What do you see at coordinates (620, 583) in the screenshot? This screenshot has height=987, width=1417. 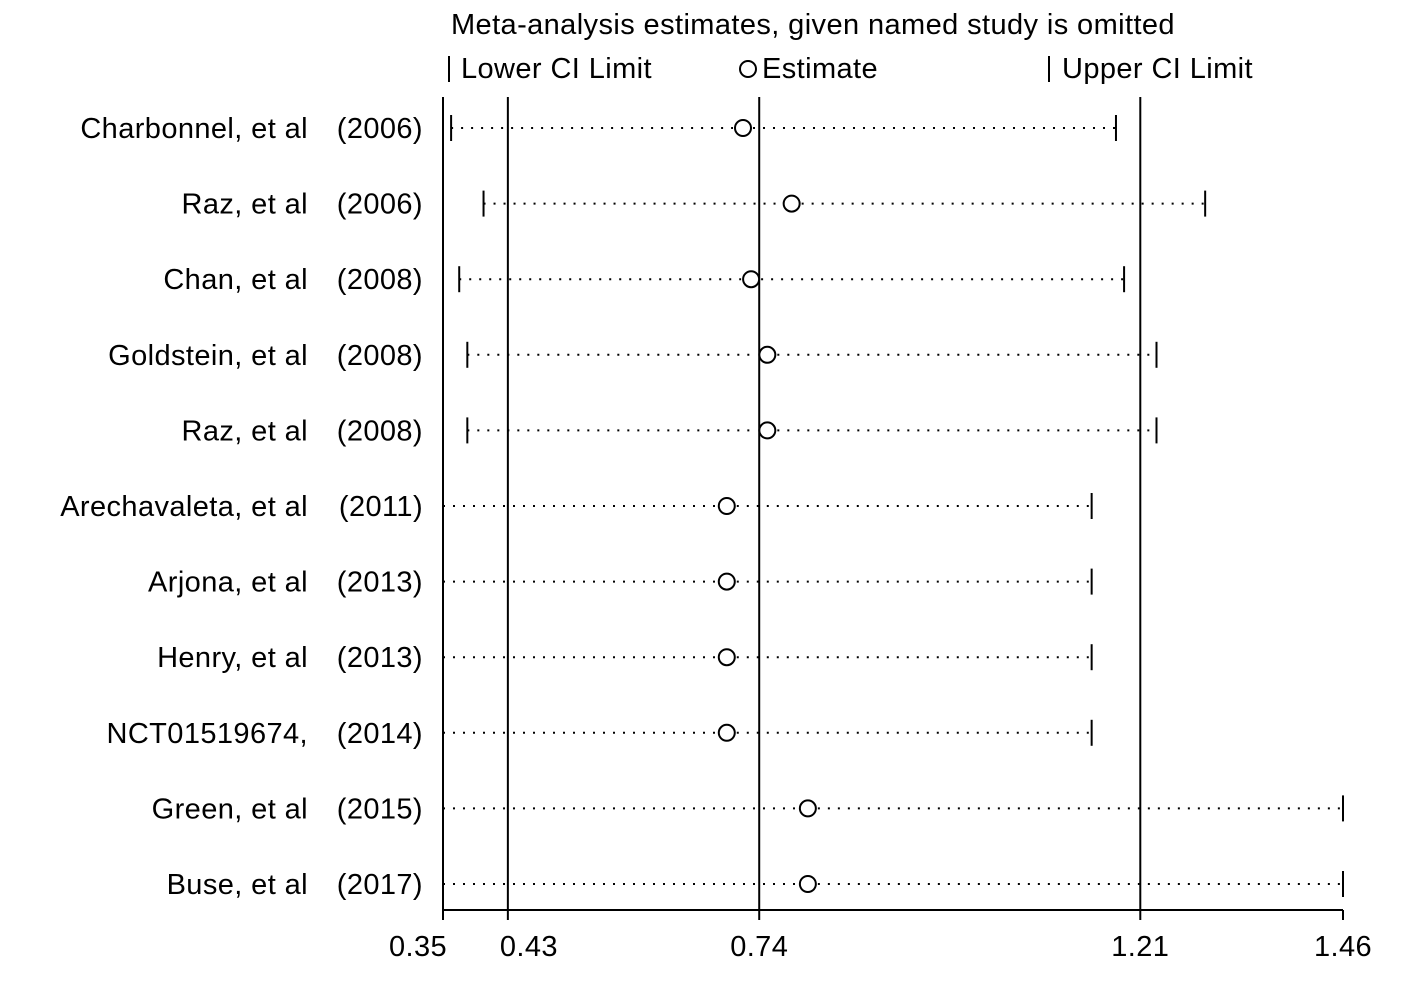 I see `study-row-6: Arjona, et al (2013)` at bounding box center [620, 583].